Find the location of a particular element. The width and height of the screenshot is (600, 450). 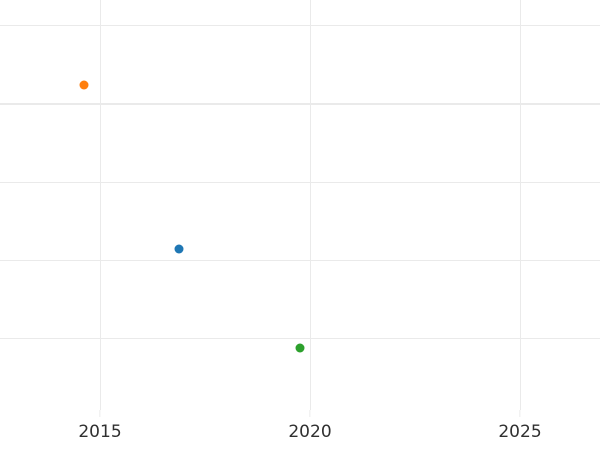

xtick-label-2015: 2015 is located at coordinates (100, 432).